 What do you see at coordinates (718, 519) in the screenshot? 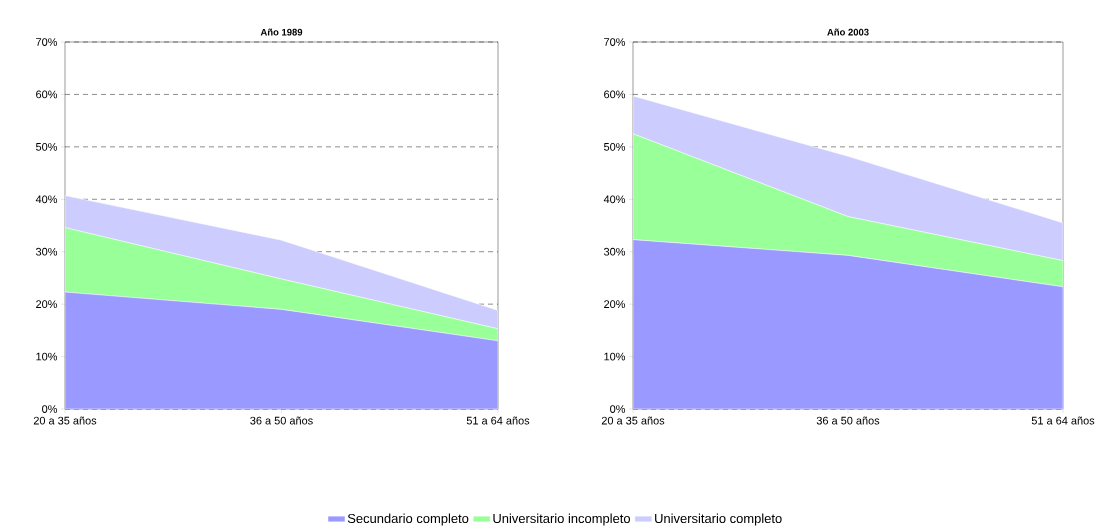
I see `legend-label: Universitario completo` at bounding box center [718, 519].